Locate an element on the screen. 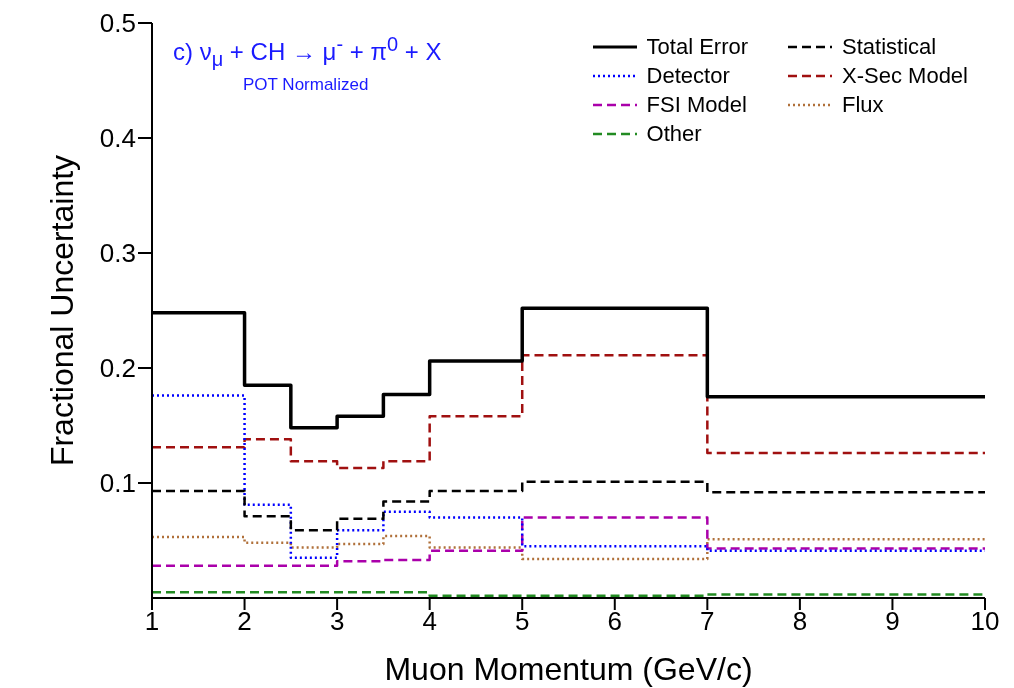 Image resolution: width=1014 pixels, height=688 pixels. x-tick-label: 5 is located at coordinates (522, 621).